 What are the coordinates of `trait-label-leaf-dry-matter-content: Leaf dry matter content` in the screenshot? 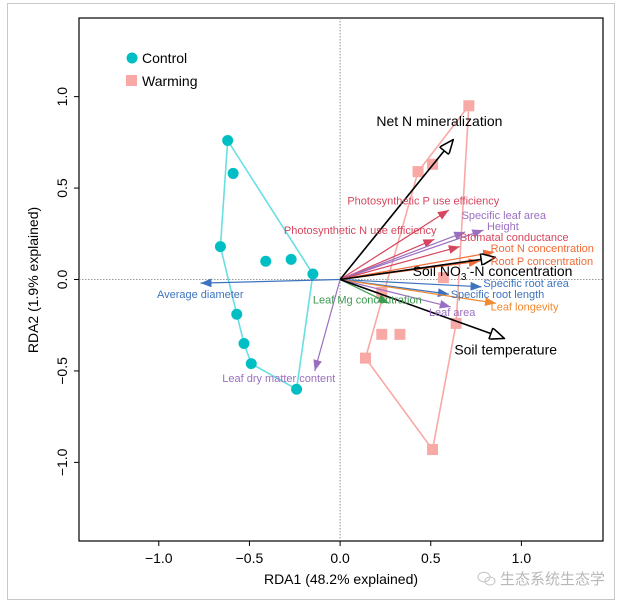 It's located at (278, 379).